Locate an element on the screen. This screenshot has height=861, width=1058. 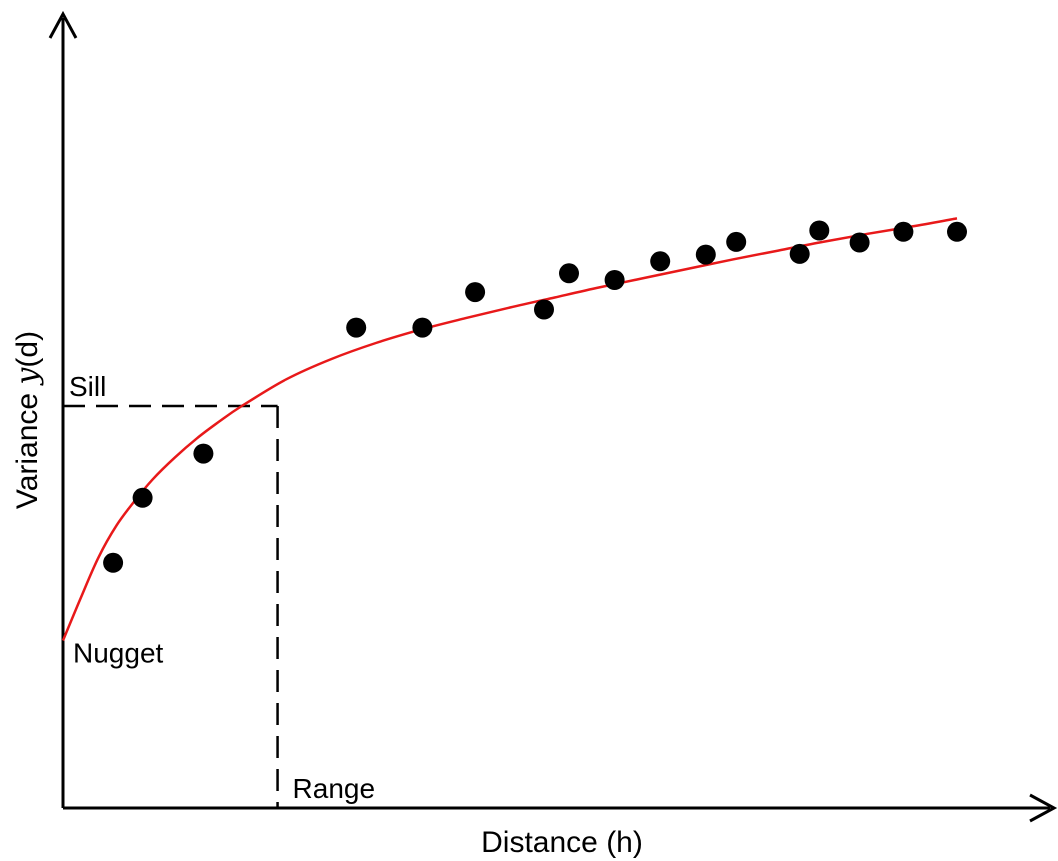
x-axis-title: Distance (h) is located at coordinates (562, 842).